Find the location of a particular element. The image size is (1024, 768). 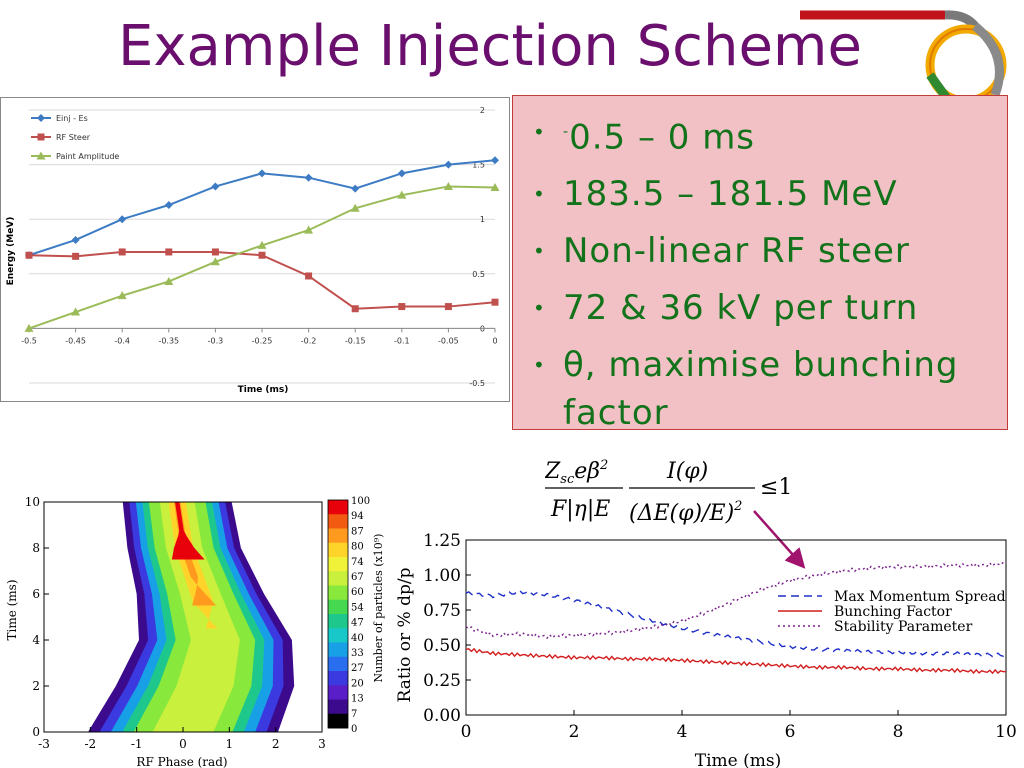

chart1-xtick-label: -0.05 is located at coordinates (448, 340).